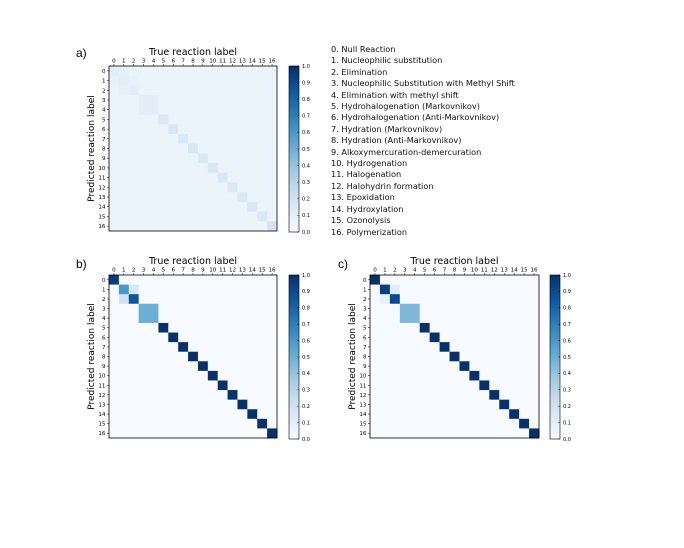 The height and width of the screenshot is (548, 684). I want to click on y-tick-label: 6, so click(104, 130).